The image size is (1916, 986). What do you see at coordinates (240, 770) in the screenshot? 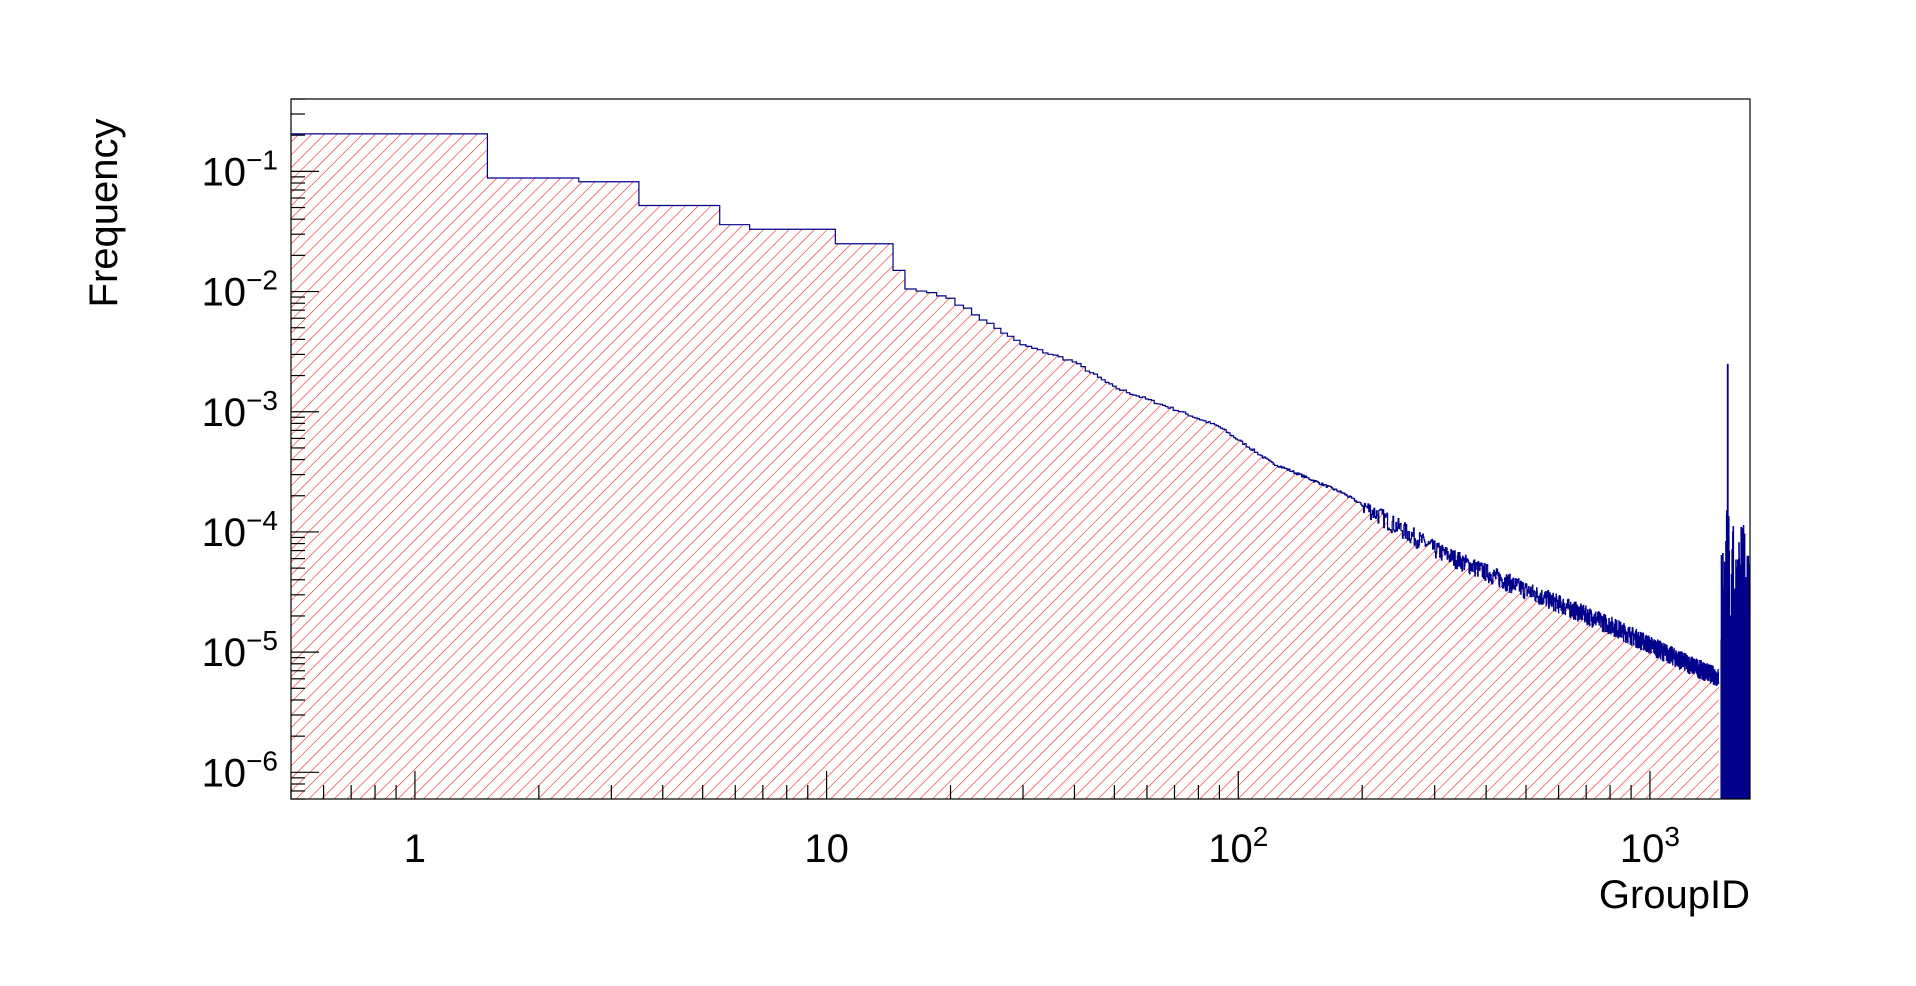
I see `y-tick-label: 10⁻⁶` at bounding box center [240, 770].